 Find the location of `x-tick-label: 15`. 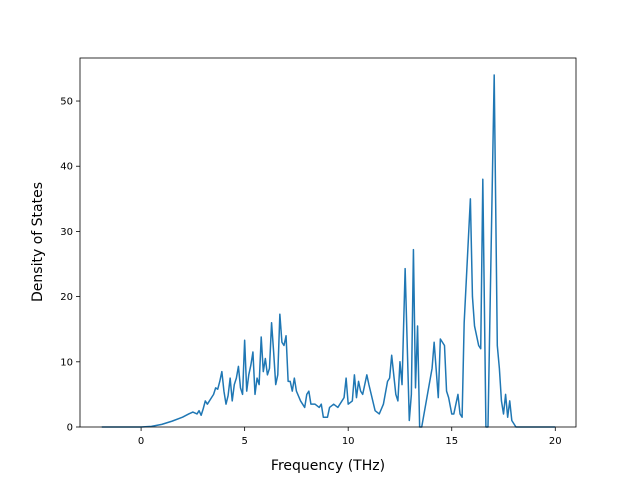

x-tick-label: 15 is located at coordinates (451, 441).